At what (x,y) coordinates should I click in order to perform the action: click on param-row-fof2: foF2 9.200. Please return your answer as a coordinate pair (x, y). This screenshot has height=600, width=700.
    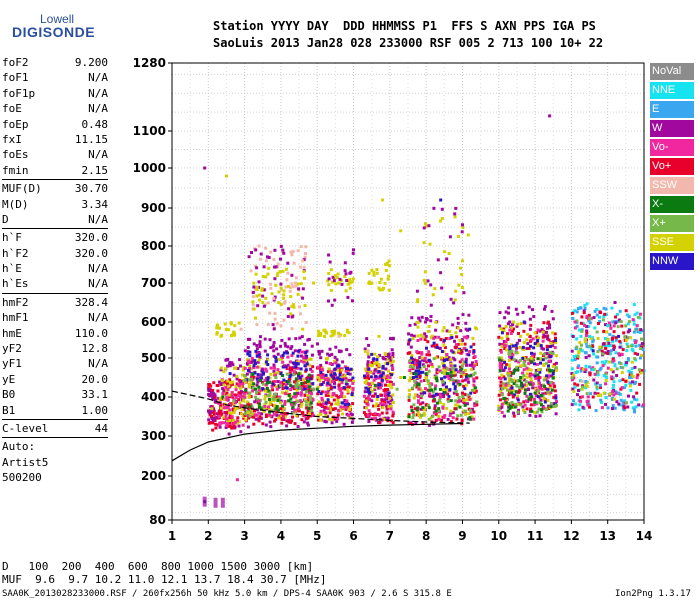
    Looking at the image, I should click on (55, 62).